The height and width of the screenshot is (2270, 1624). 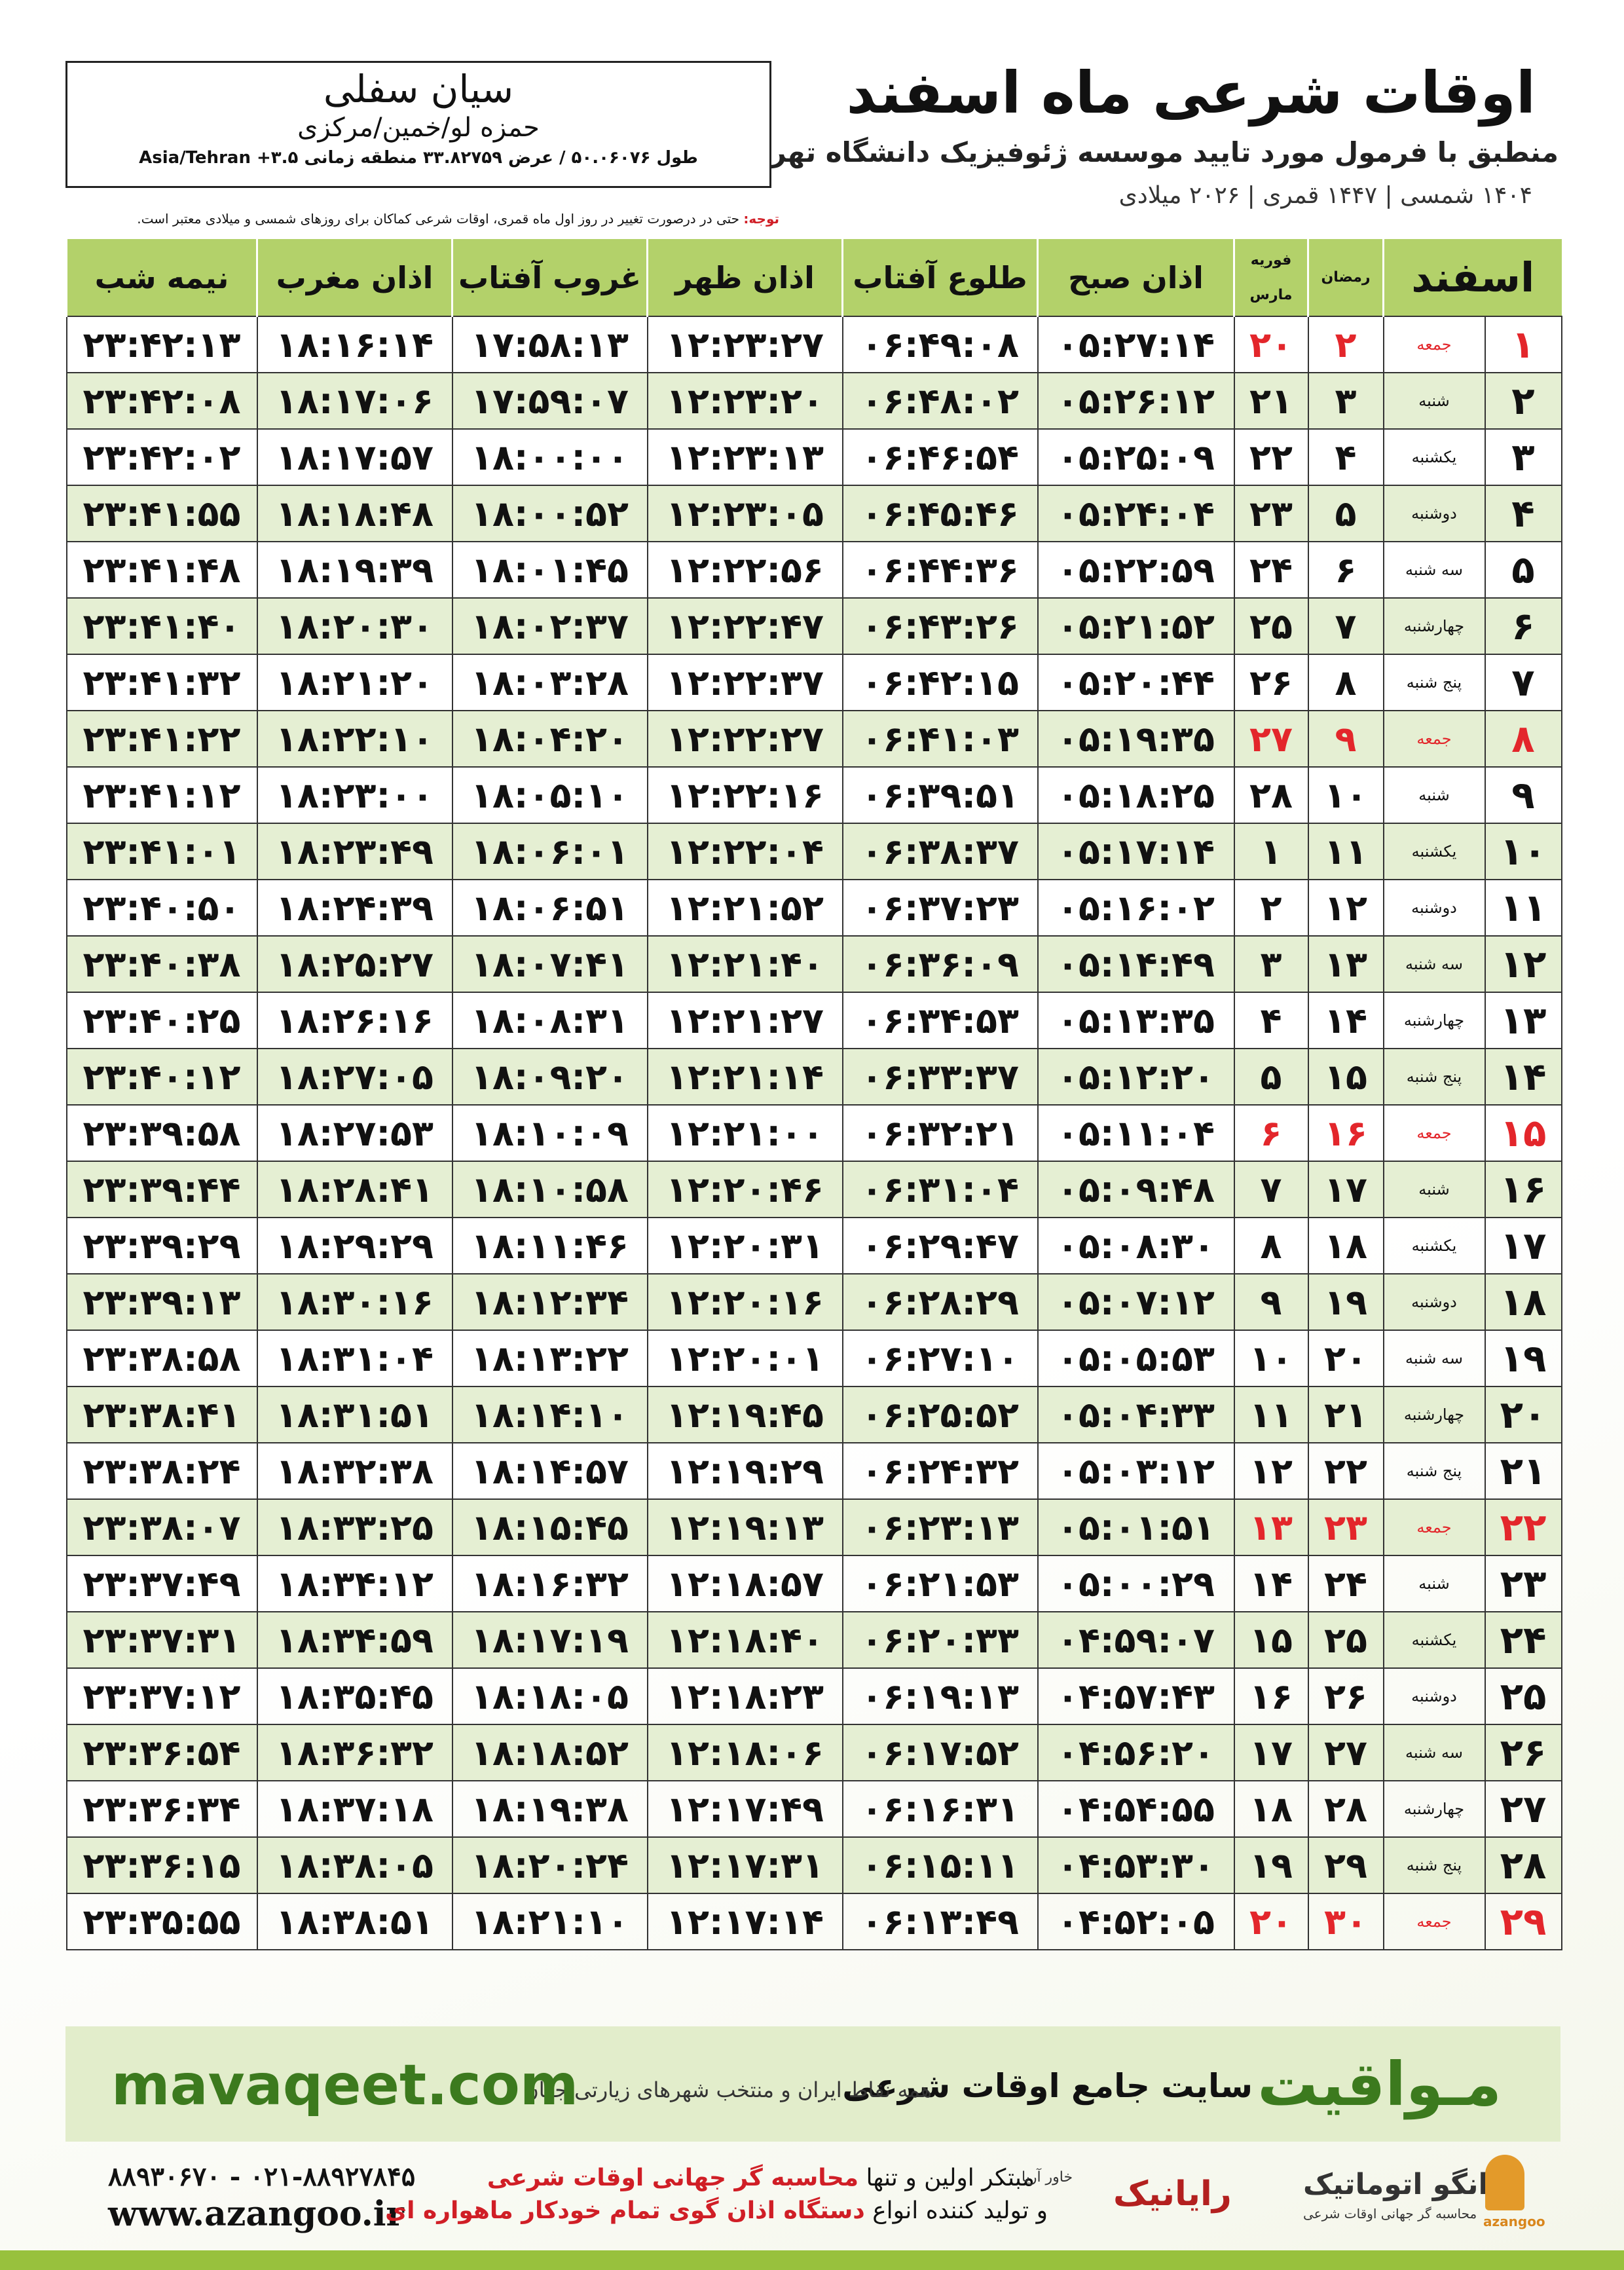 I want to click on header-cell: رمضان, so click(x=1345, y=277).